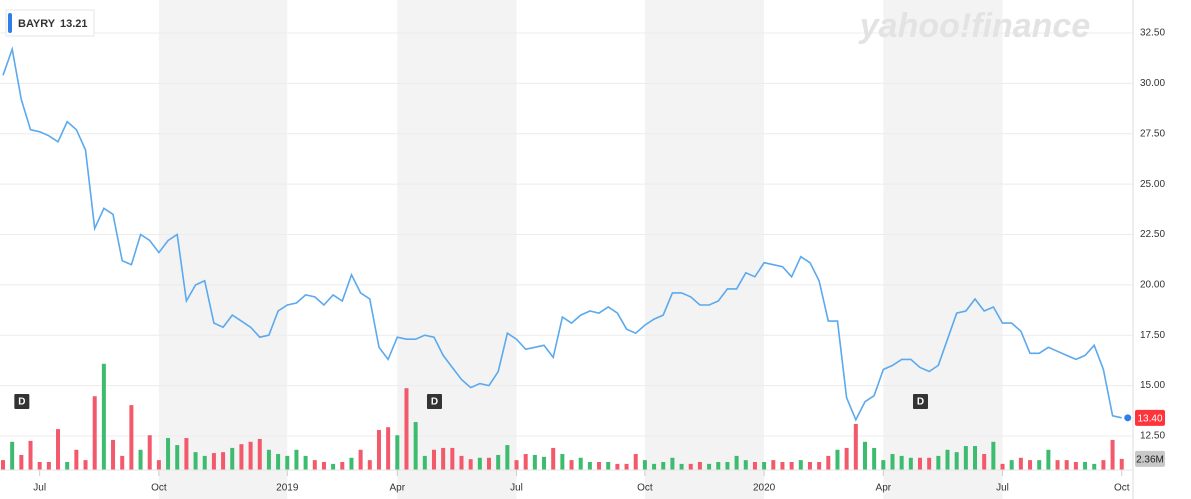 Image resolution: width=1191 pixels, height=499 pixels. Describe the element at coordinates (1152, 284) in the screenshot. I see `y-tick-label: 20.00` at that location.